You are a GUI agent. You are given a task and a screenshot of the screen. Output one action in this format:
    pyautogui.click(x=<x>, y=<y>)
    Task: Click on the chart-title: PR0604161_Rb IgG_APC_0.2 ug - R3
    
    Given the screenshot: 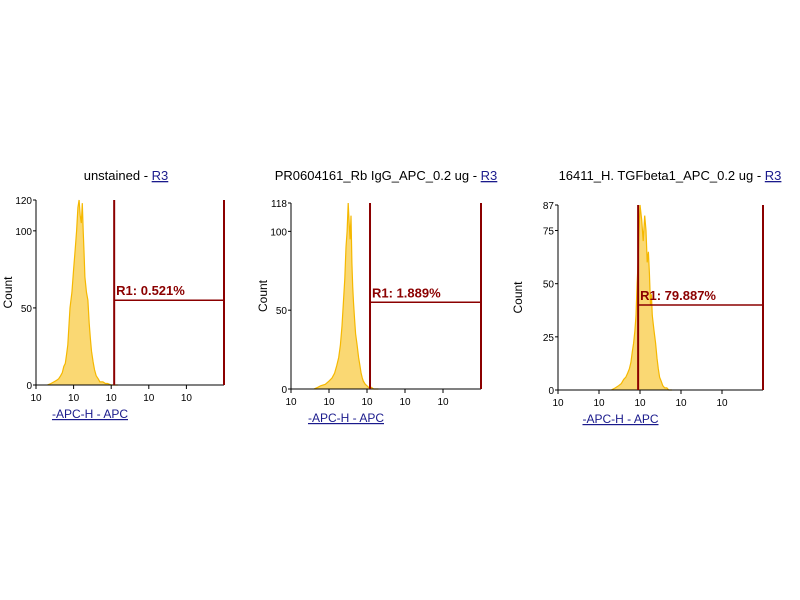 What is the action you would take?
    pyautogui.click(x=386, y=175)
    